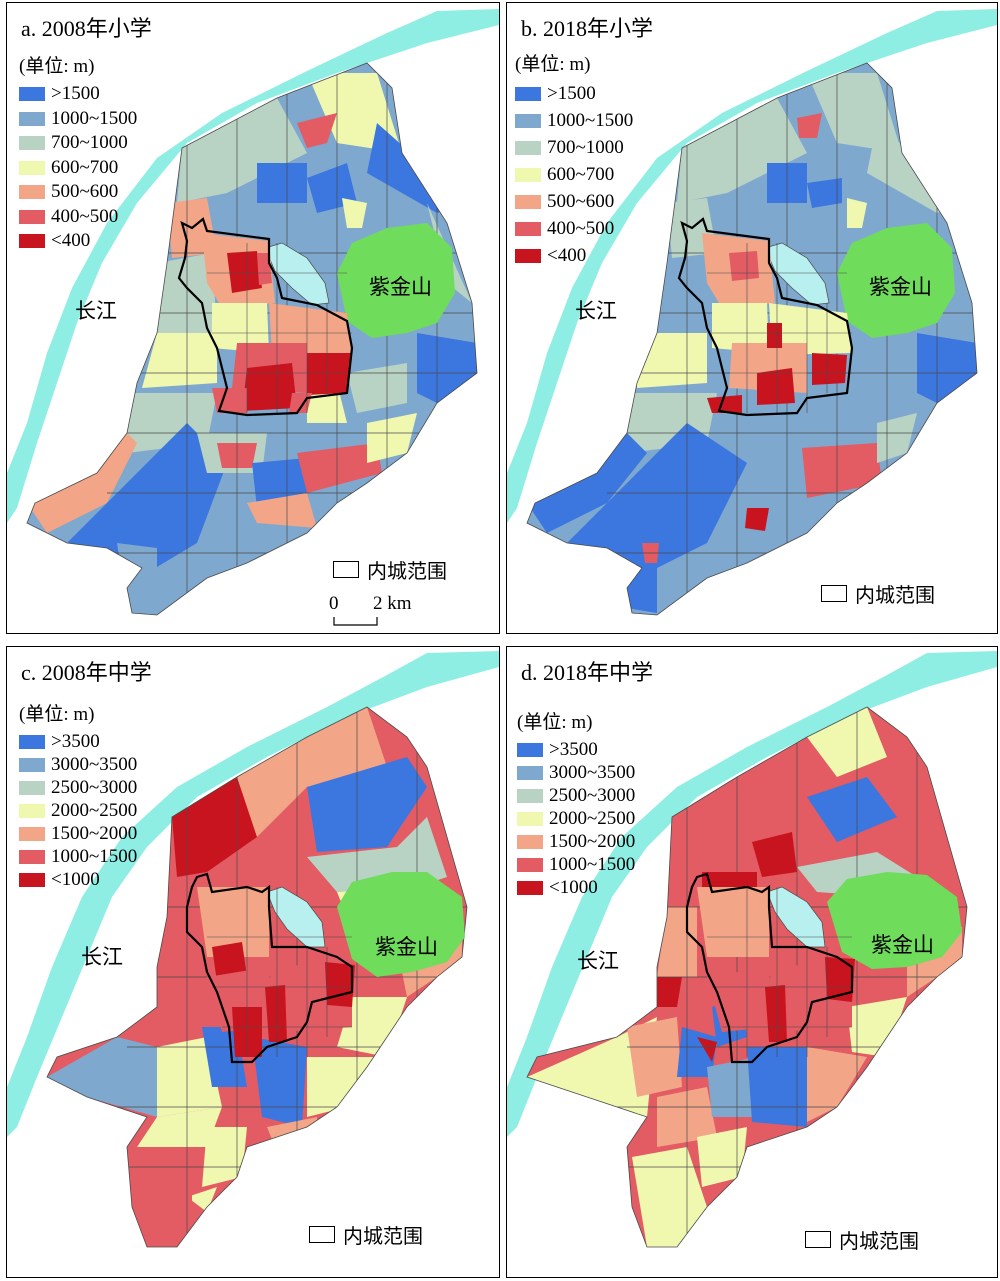  I want to click on scale-bar: 0 2 km, so click(384, 613).